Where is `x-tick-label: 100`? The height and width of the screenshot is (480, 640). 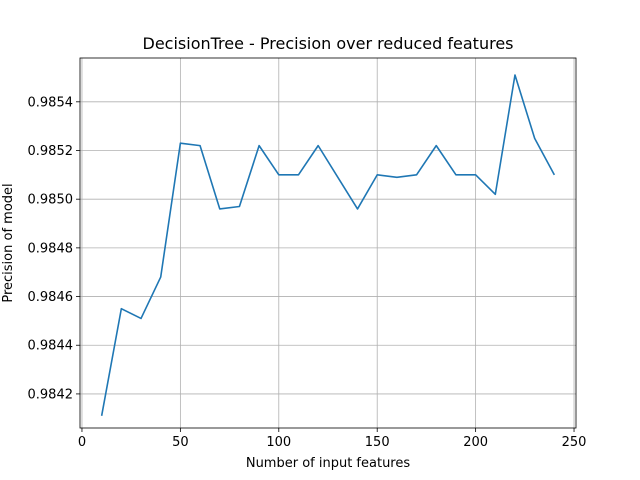
x-tick-label: 100 is located at coordinates (278, 442).